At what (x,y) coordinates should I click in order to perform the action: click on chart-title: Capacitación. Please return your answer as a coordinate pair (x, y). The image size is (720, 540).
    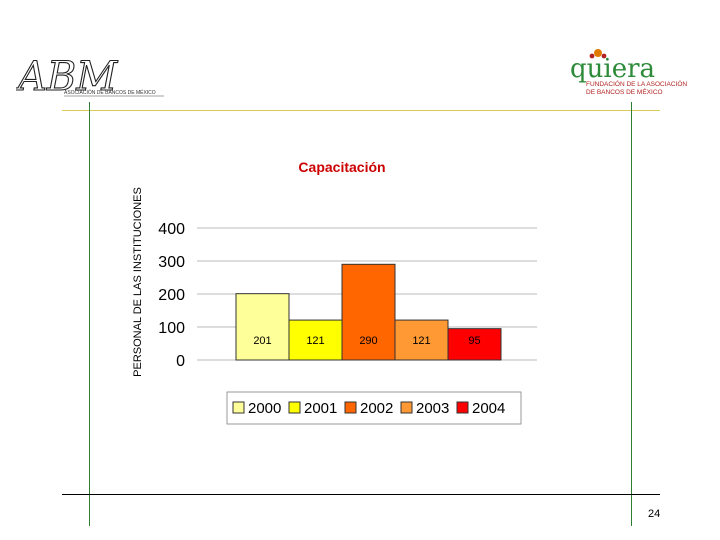
    Looking at the image, I should click on (341, 167).